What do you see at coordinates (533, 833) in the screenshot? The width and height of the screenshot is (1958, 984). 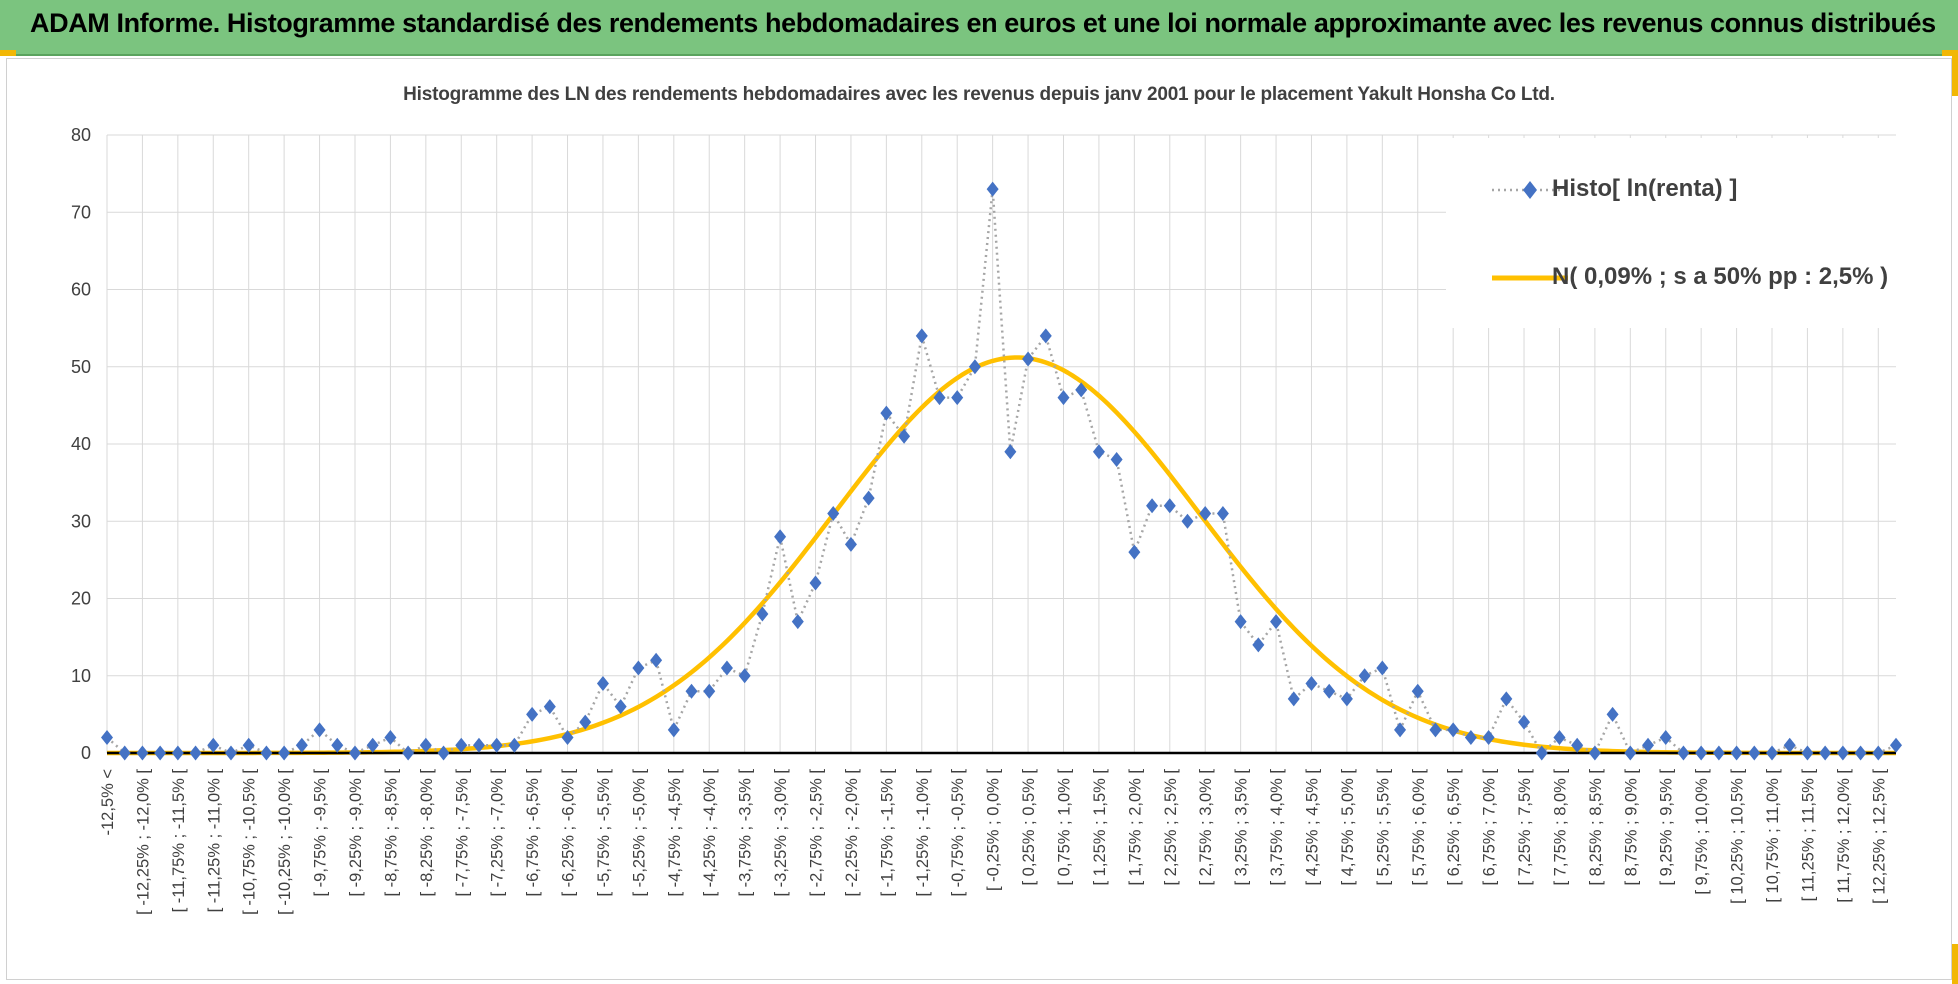 I see `x-tick-label: [ -6,75% ; -6,5% [` at bounding box center [533, 833].